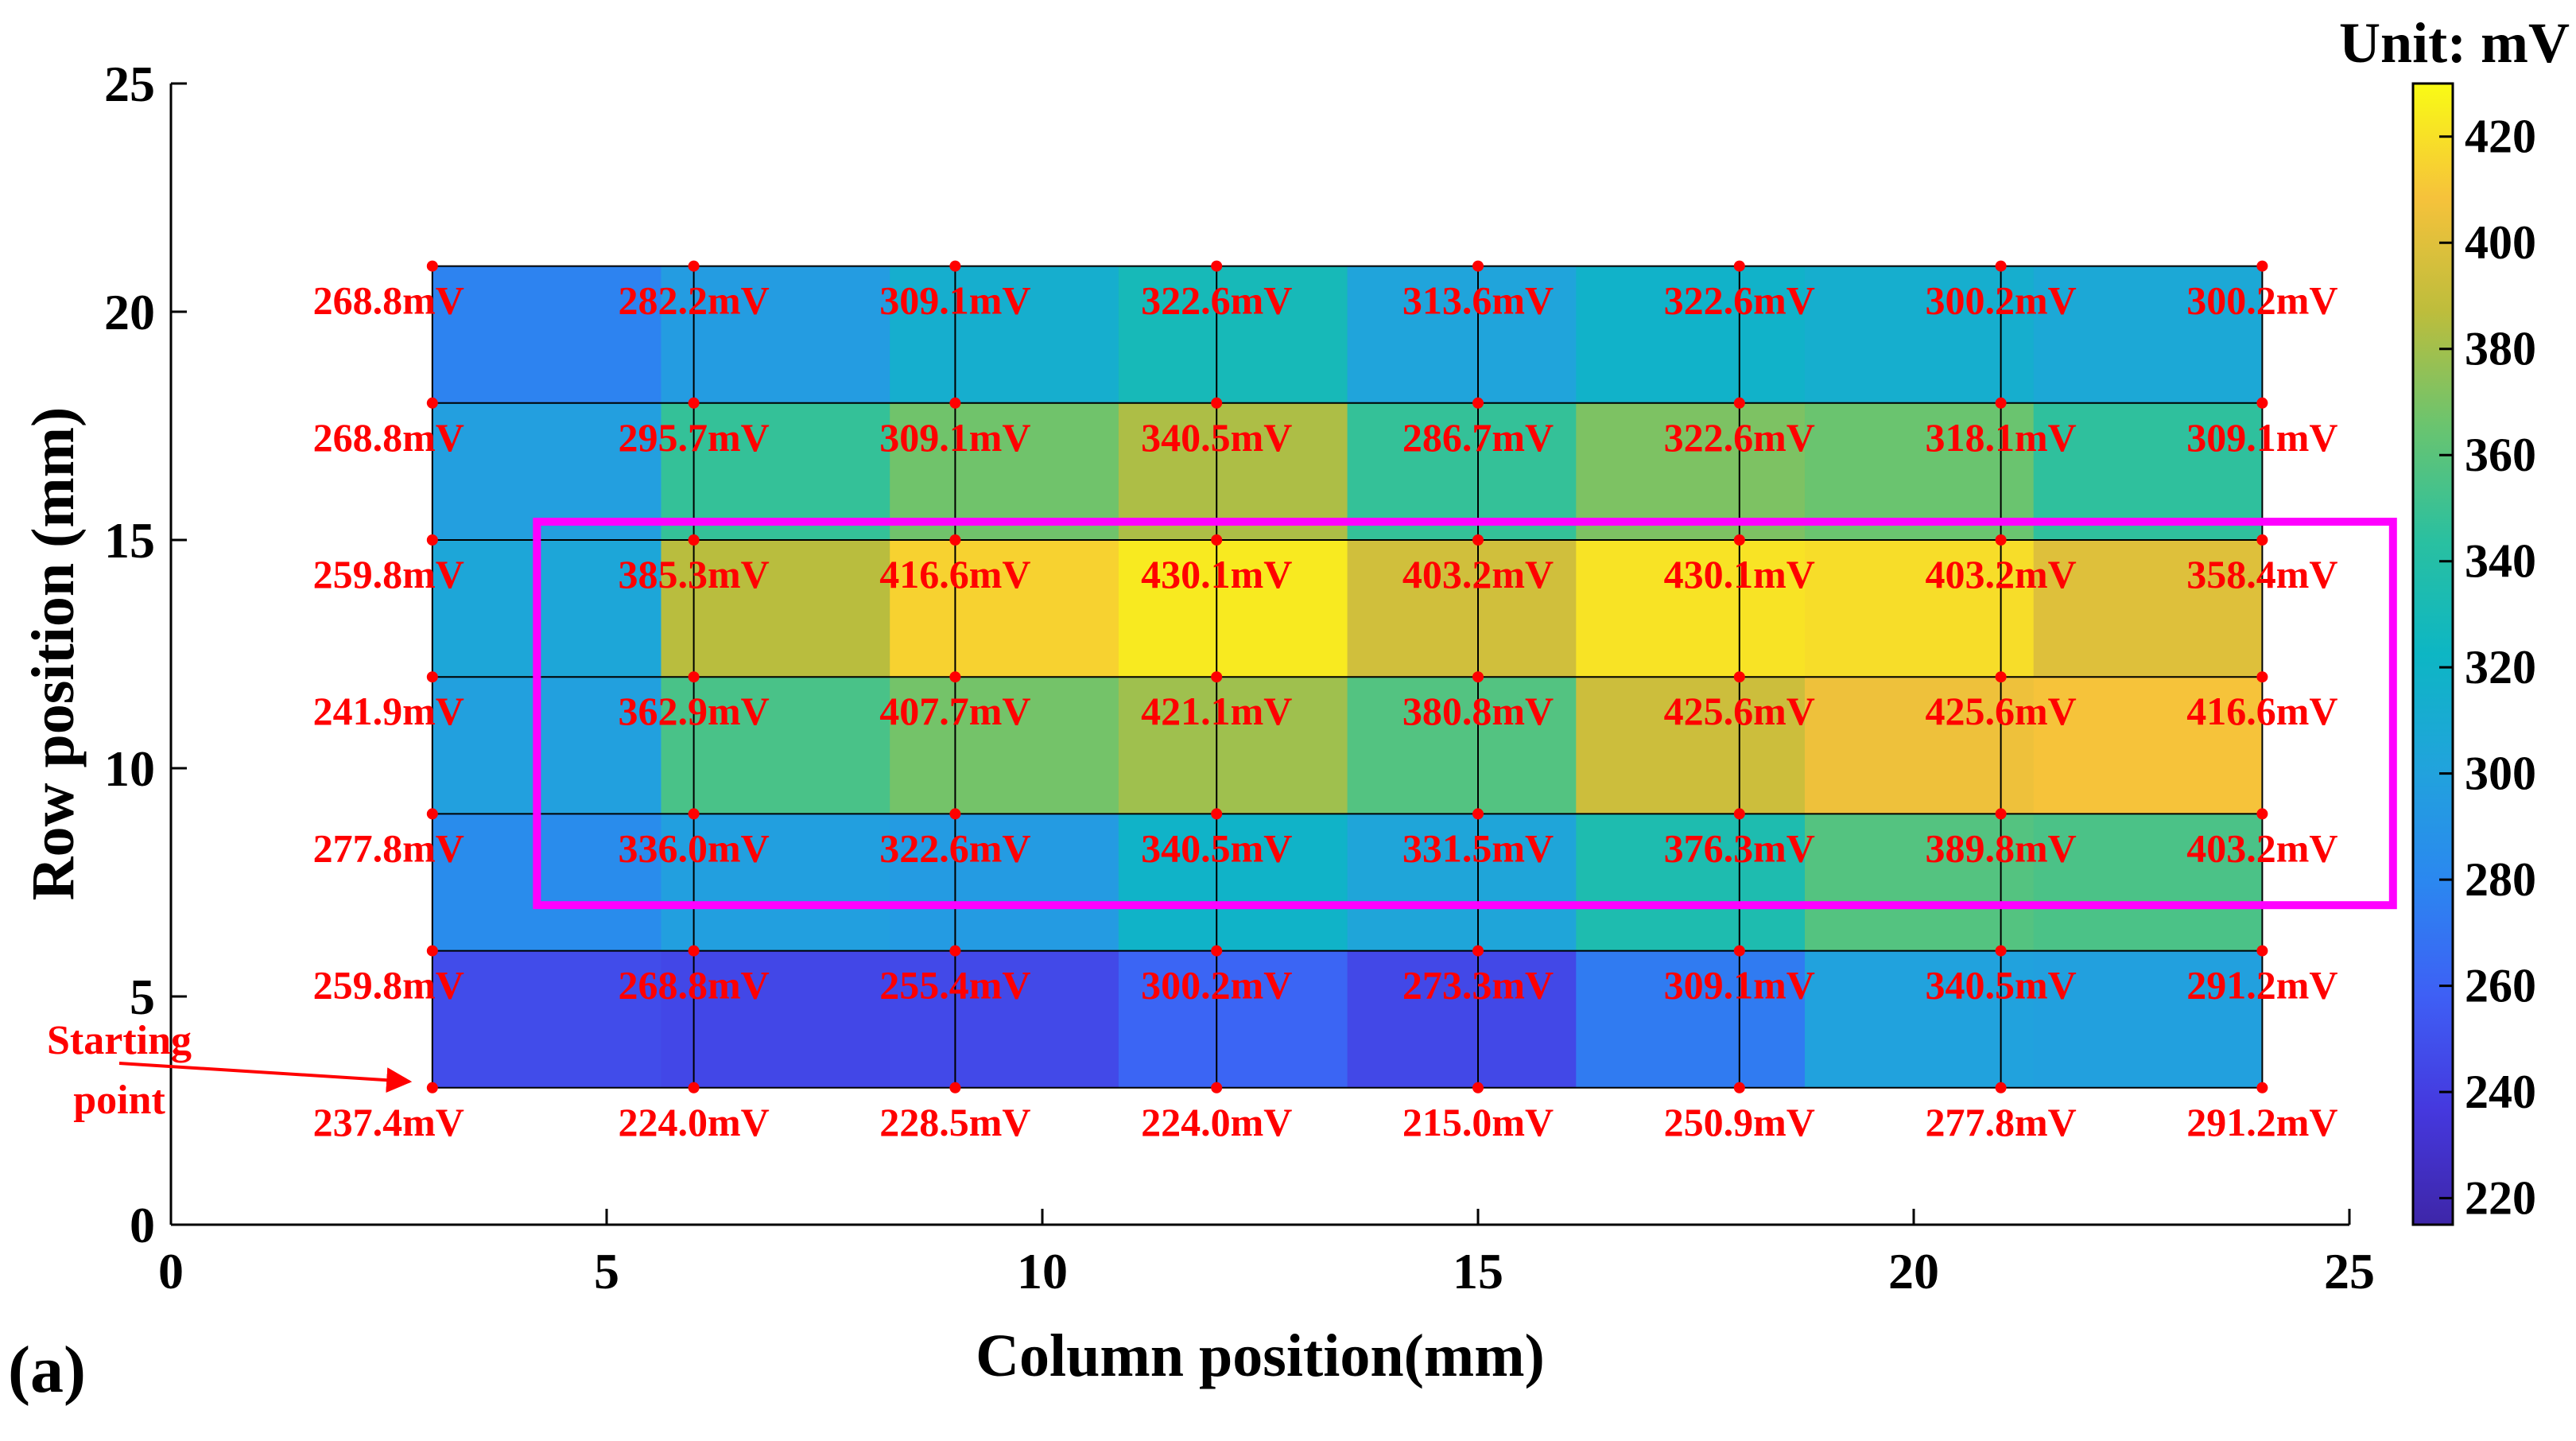 Image resolution: width=2576 pixels, height=1441 pixels. I want to click on value-label: 250.9mV, so click(1740, 1122).